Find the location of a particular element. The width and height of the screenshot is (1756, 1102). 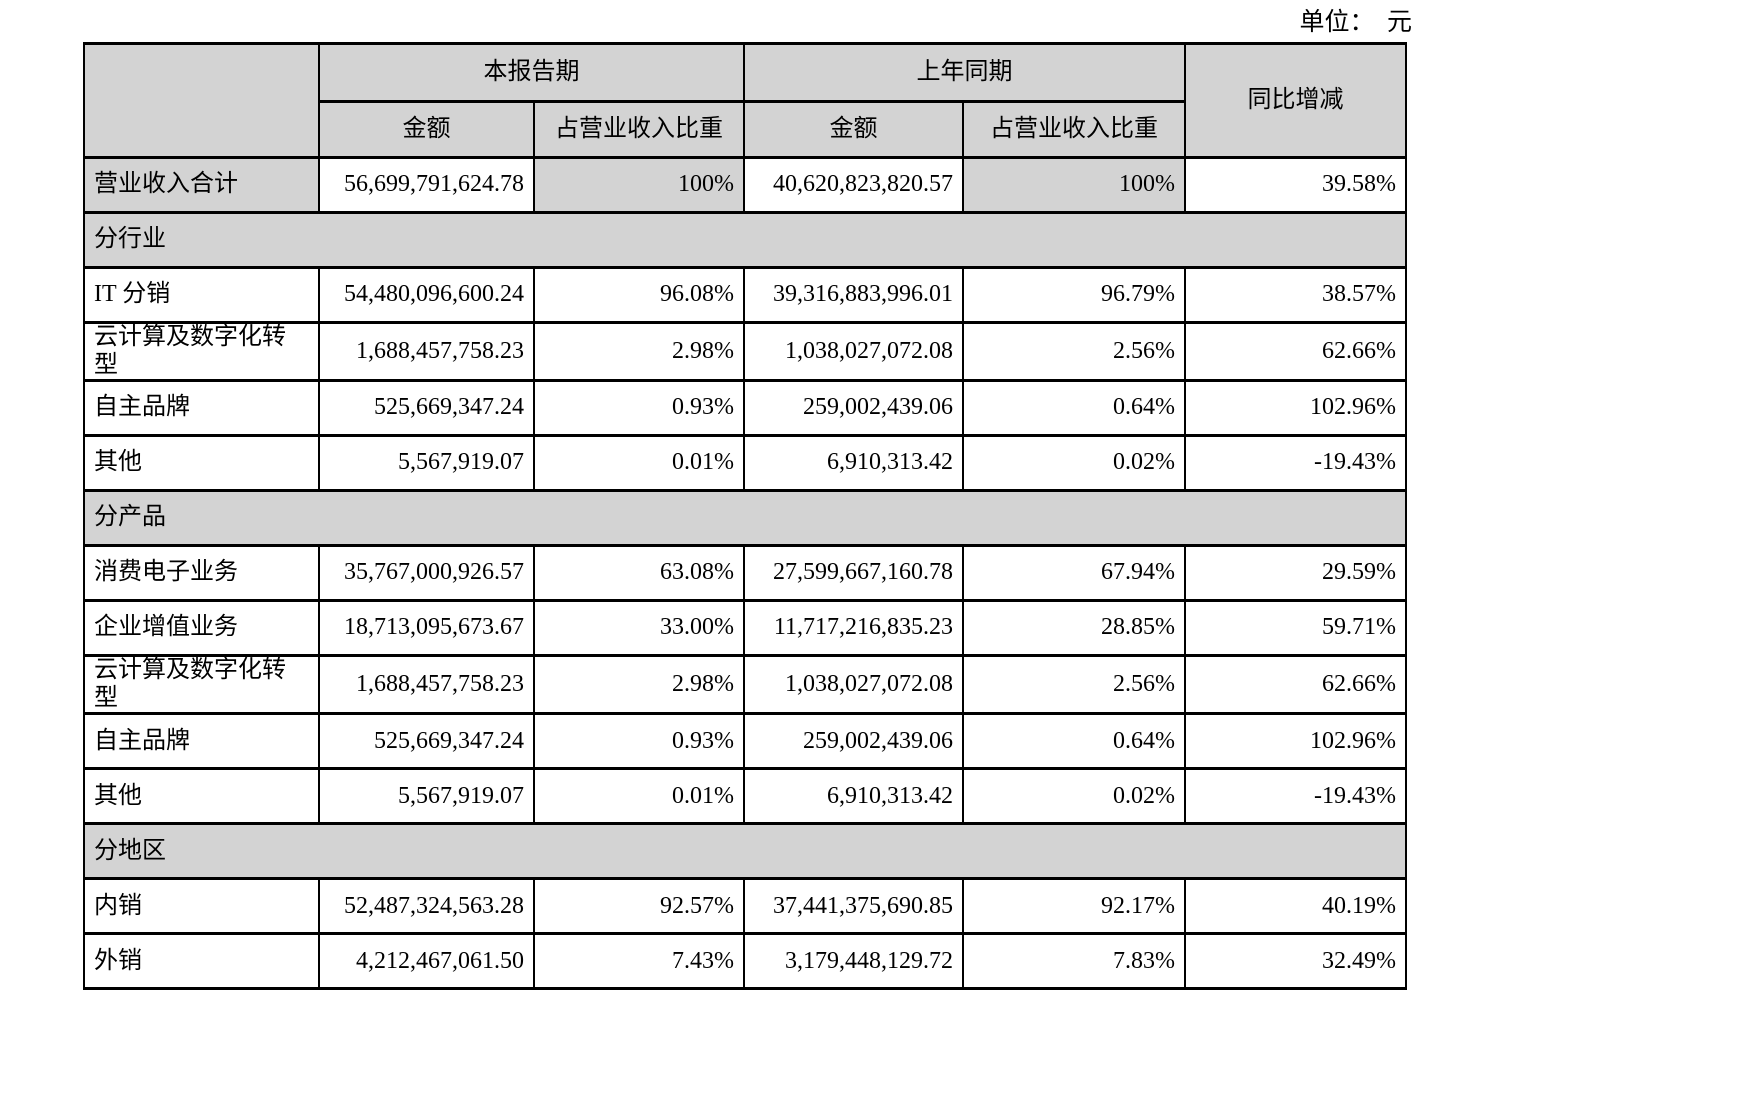

current-amount-cell: 4,212,467,061.50 is located at coordinates (426, 961).